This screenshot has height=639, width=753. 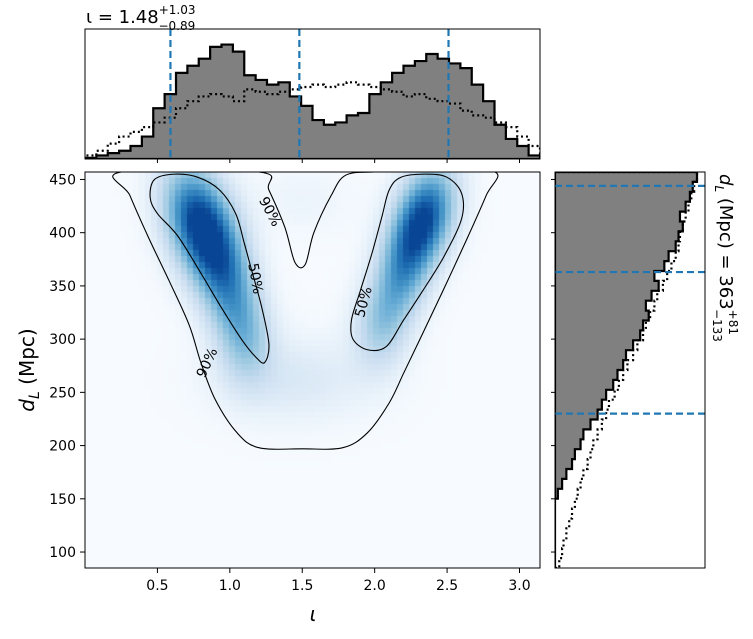 What do you see at coordinates (27, 359) in the screenshot?
I see `y-label-rest: (Mpc)` at bounding box center [27, 359].